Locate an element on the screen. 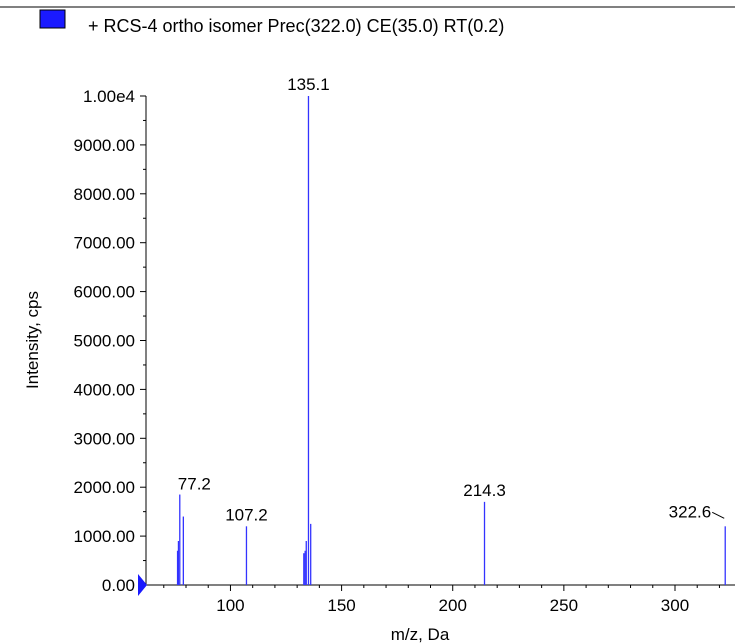 The width and height of the screenshot is (735, 643). peak-label-leader is located at coordinates (718, 515).